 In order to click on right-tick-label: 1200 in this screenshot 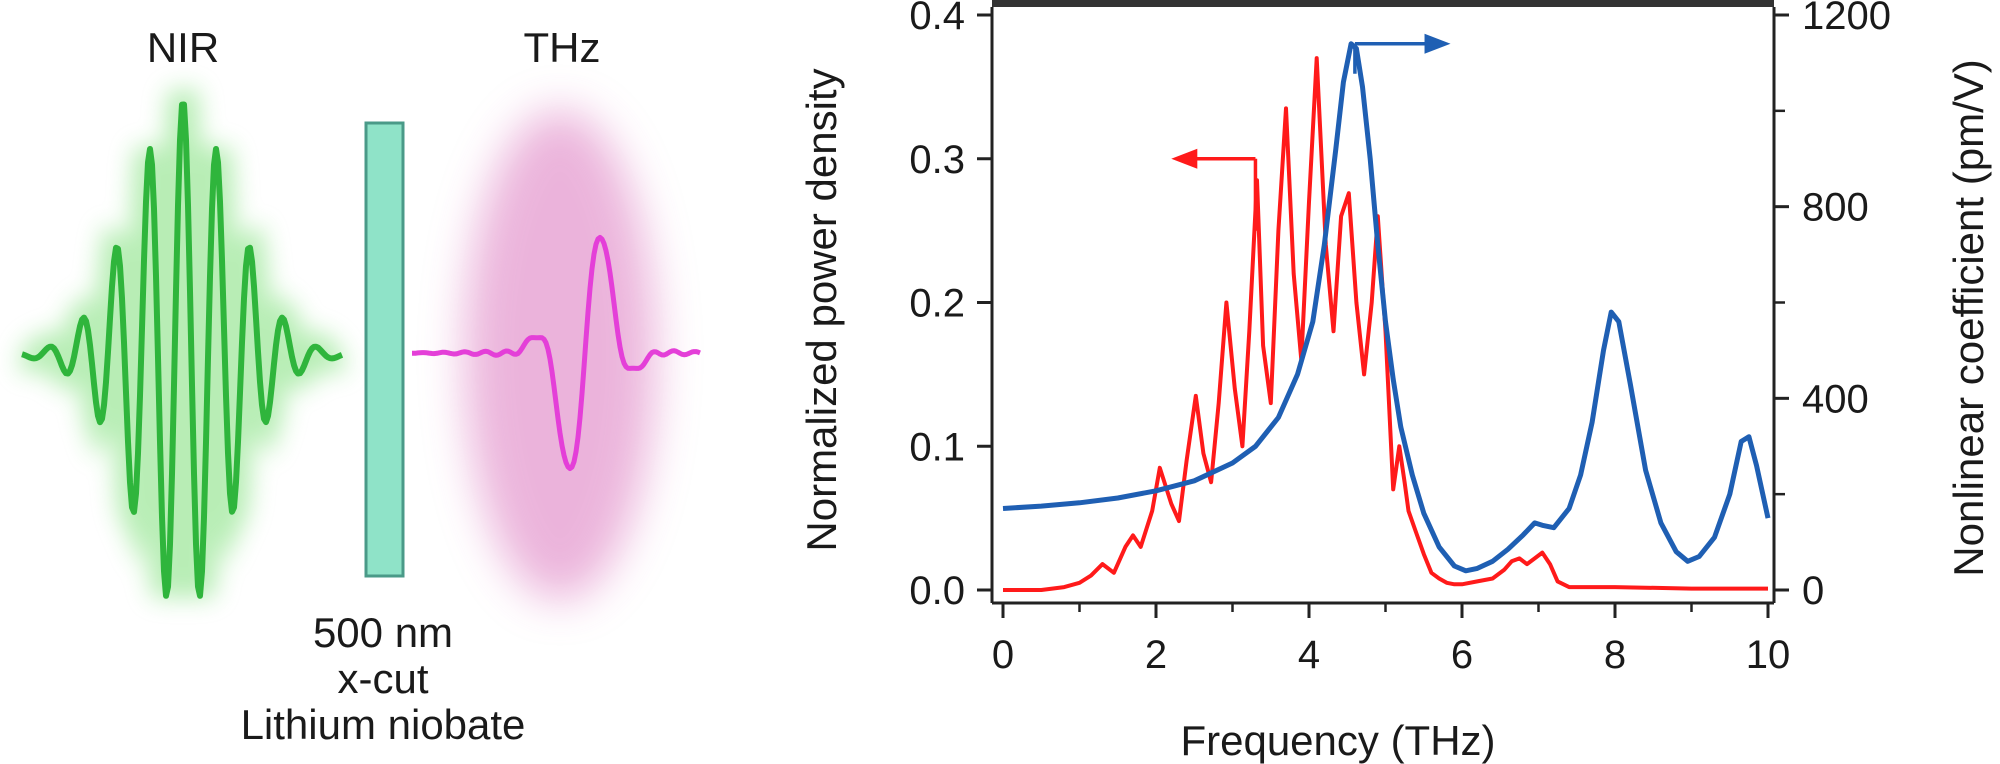, I will do `click(1846, 19)`.